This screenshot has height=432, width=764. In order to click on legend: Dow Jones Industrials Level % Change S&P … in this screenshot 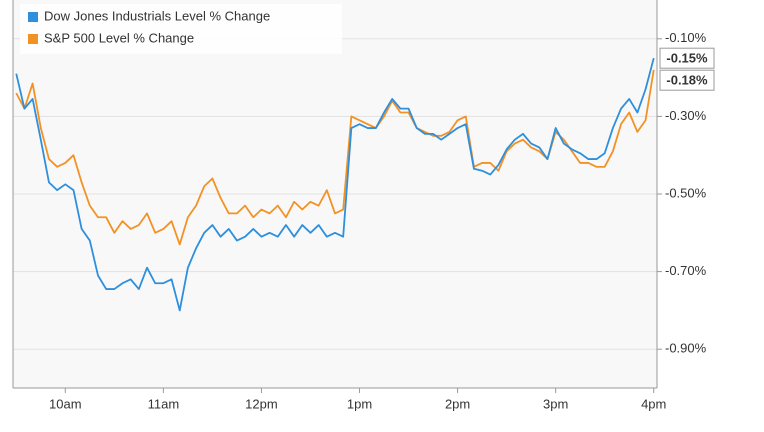, I will do `click(149, 26)`.